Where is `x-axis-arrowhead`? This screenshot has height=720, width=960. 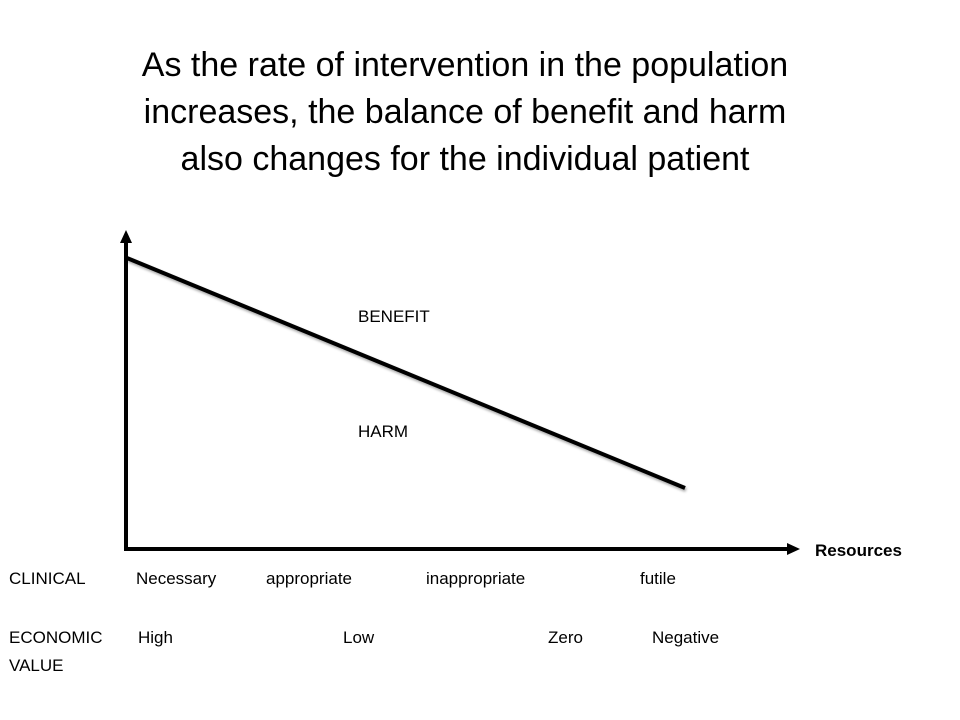 x-axis-arrowhead is located at coordinates (793, 549).